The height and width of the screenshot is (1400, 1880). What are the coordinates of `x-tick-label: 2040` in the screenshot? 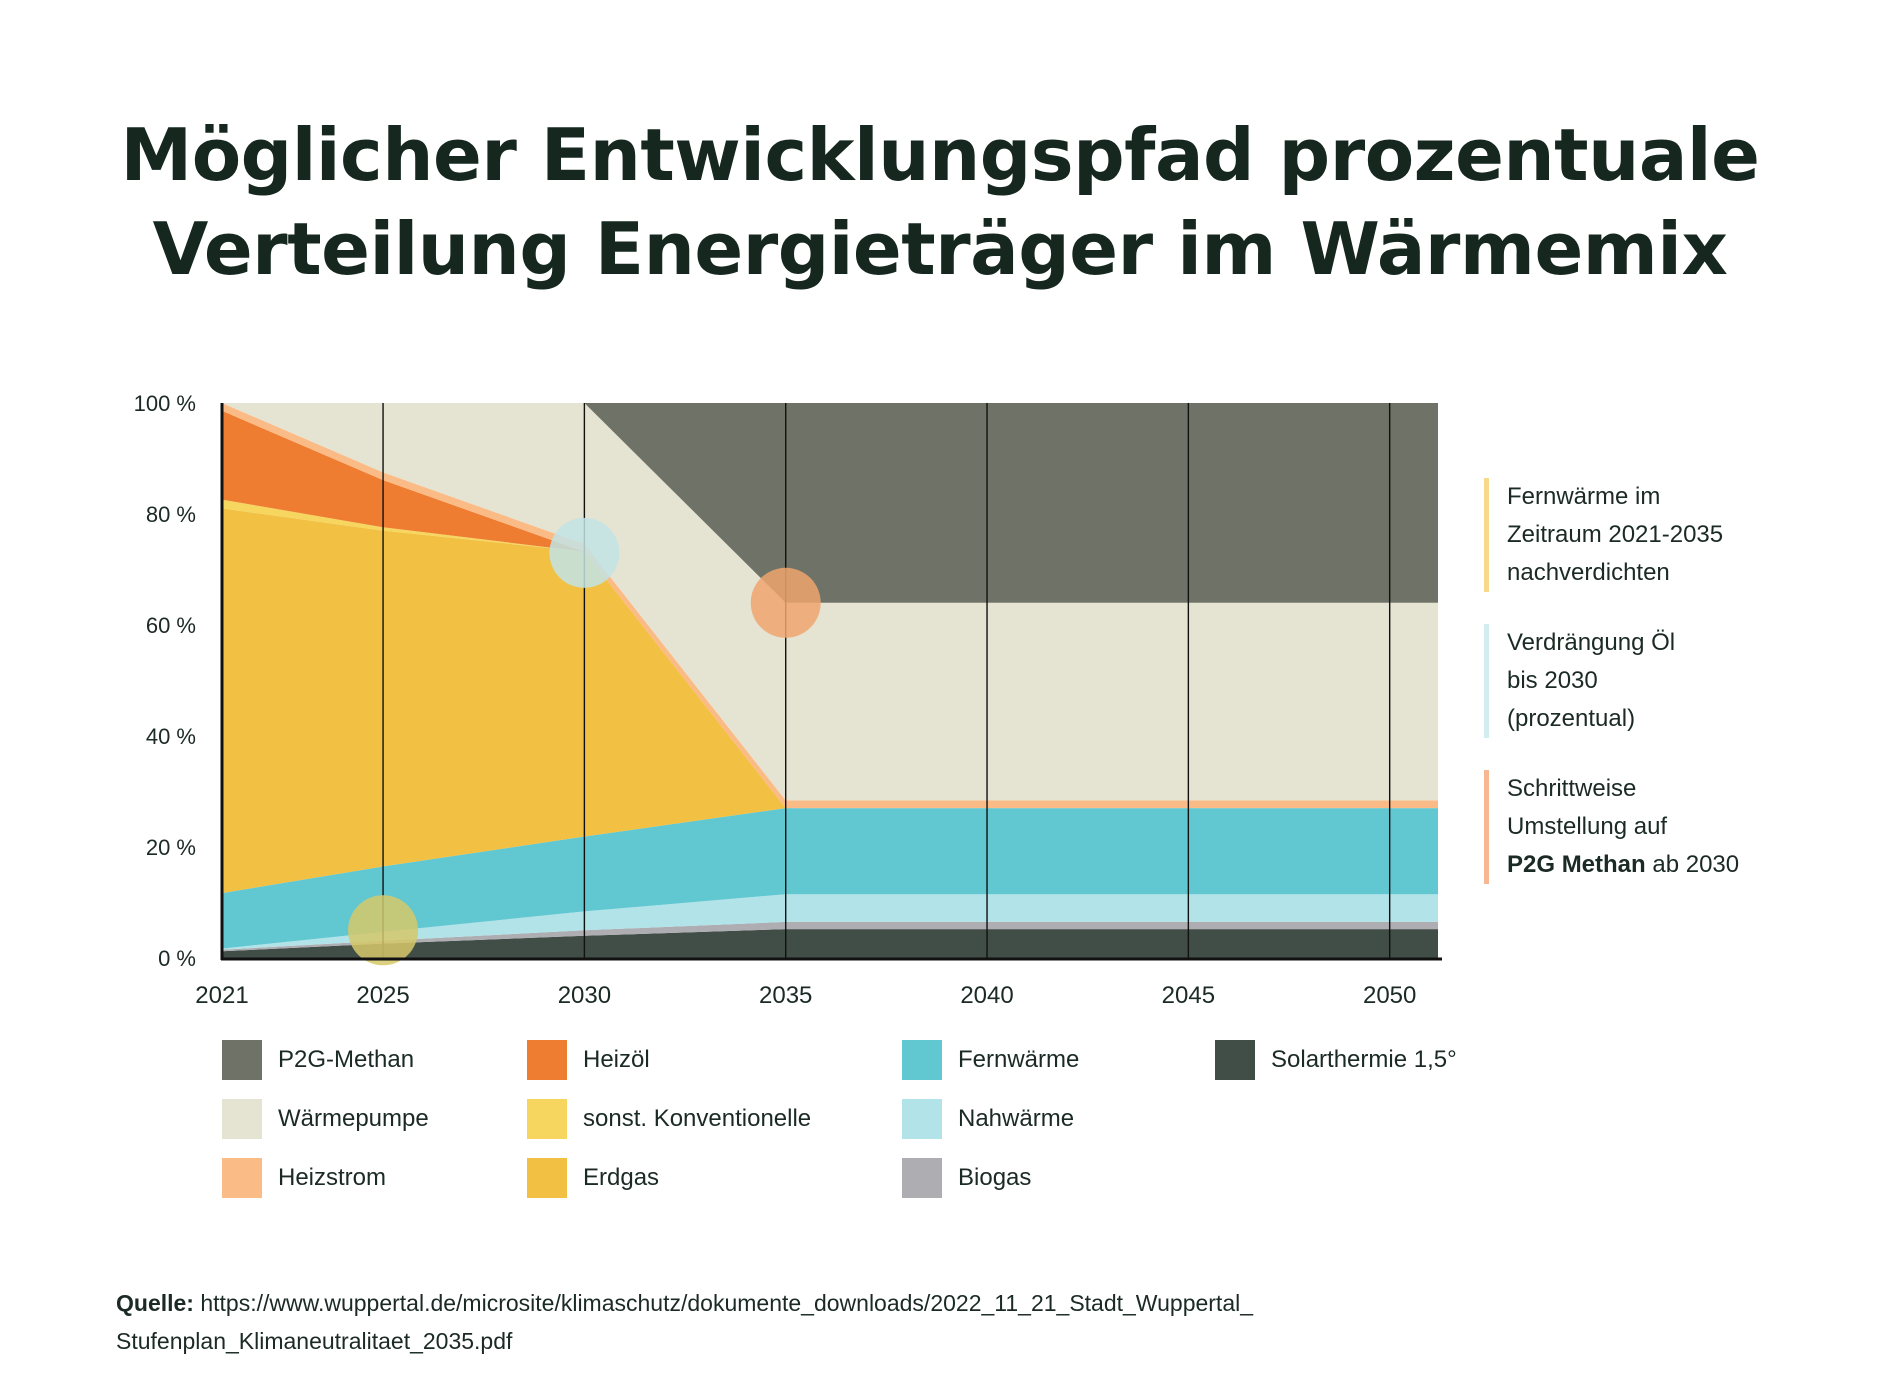 It's located at (986, 995).